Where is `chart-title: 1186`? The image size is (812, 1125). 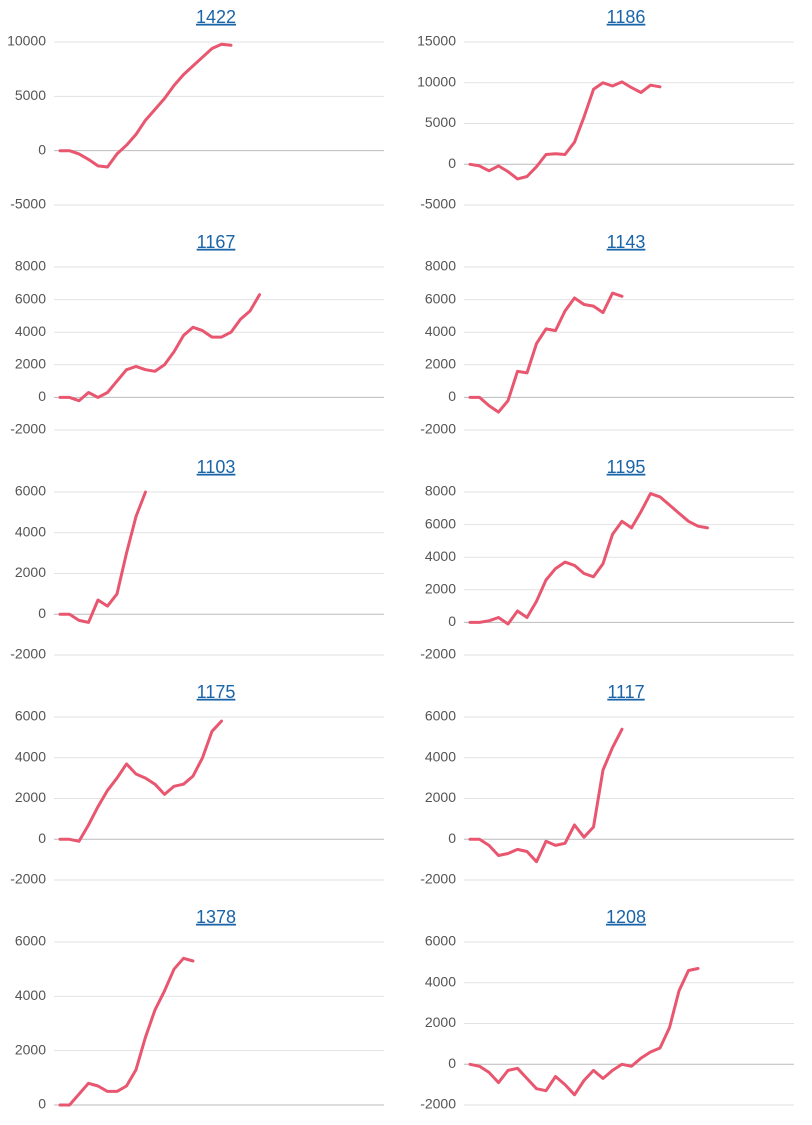
chart-title: 1186 is located at coordinates (626, 17).